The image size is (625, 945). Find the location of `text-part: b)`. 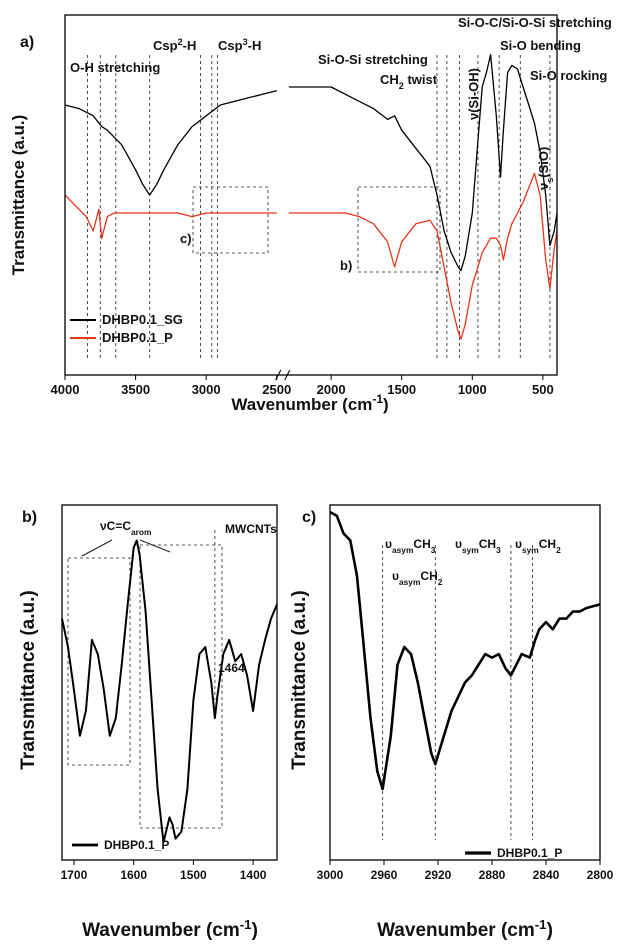

text-part: b) is located at coordinates (346, 265).